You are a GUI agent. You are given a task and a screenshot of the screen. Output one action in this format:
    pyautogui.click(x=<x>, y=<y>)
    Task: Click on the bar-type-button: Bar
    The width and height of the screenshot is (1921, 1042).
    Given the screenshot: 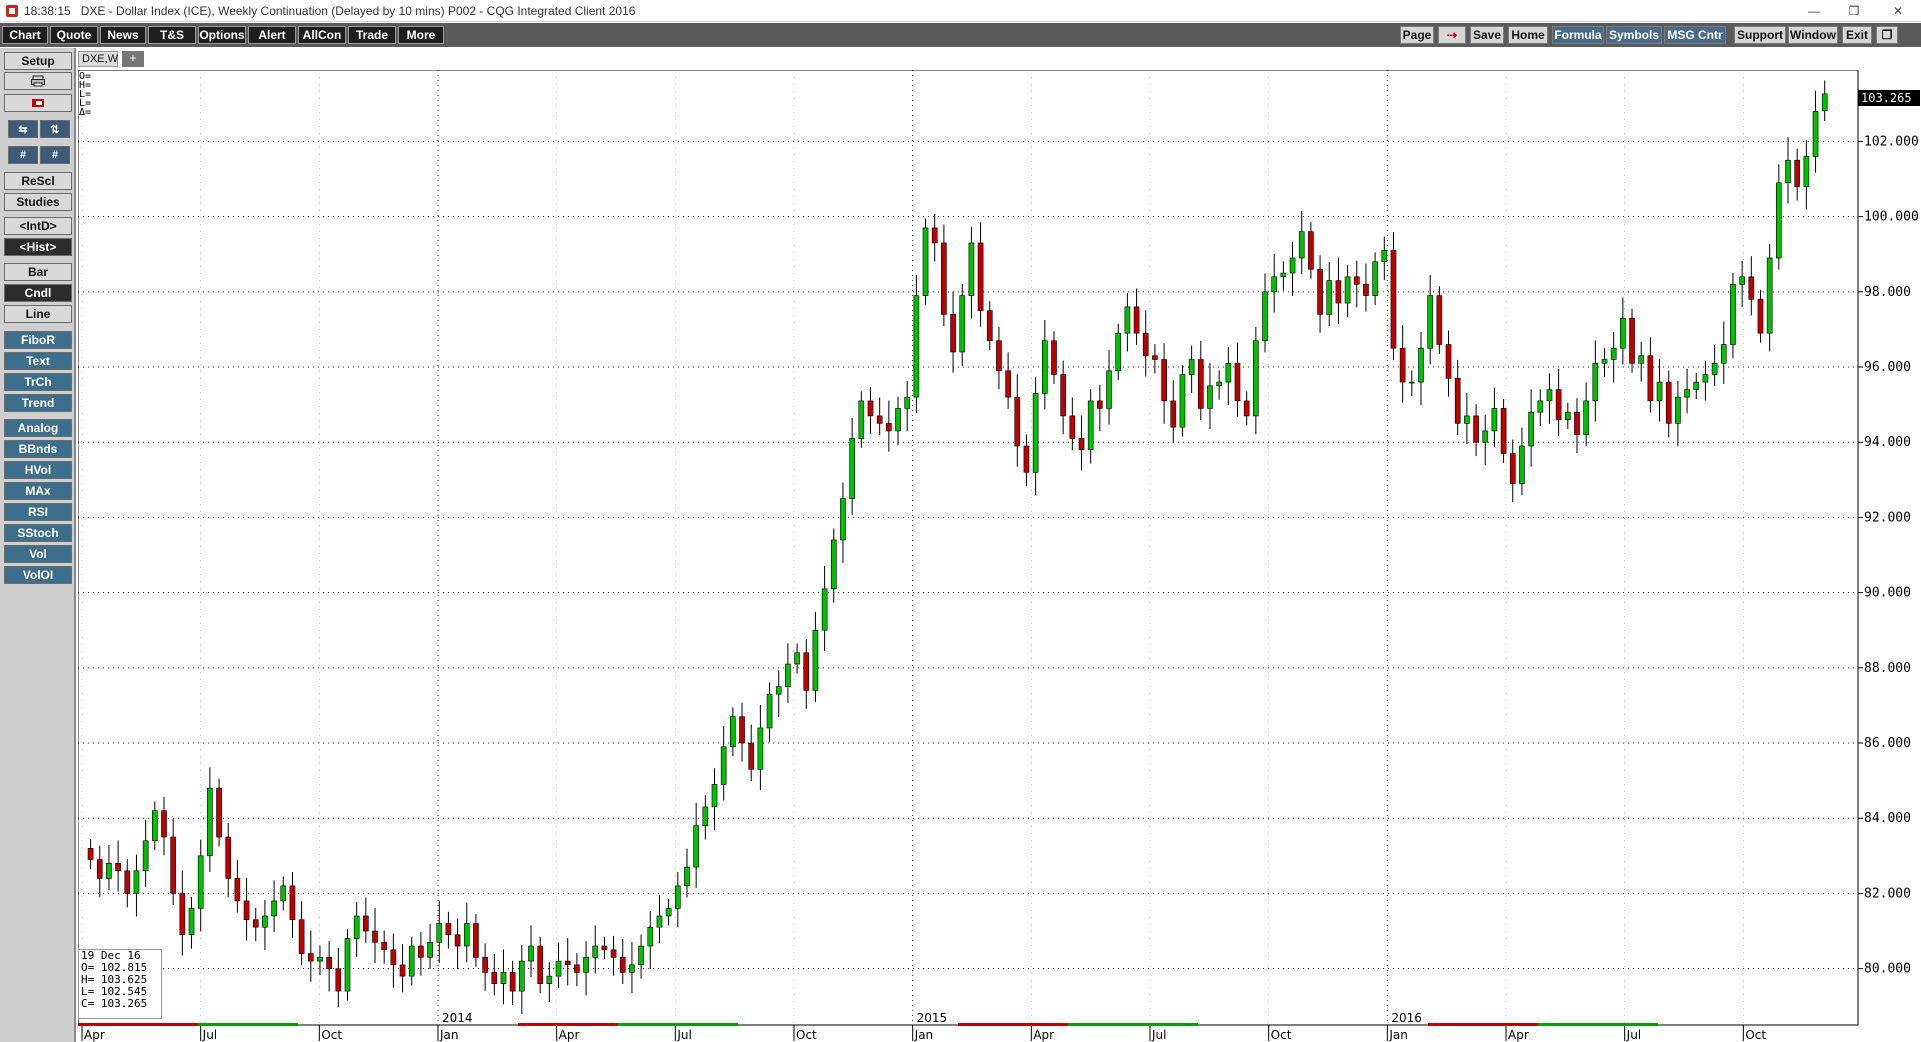 What is the action you would take?
    pyautogui.click(x=38, y=272)
    